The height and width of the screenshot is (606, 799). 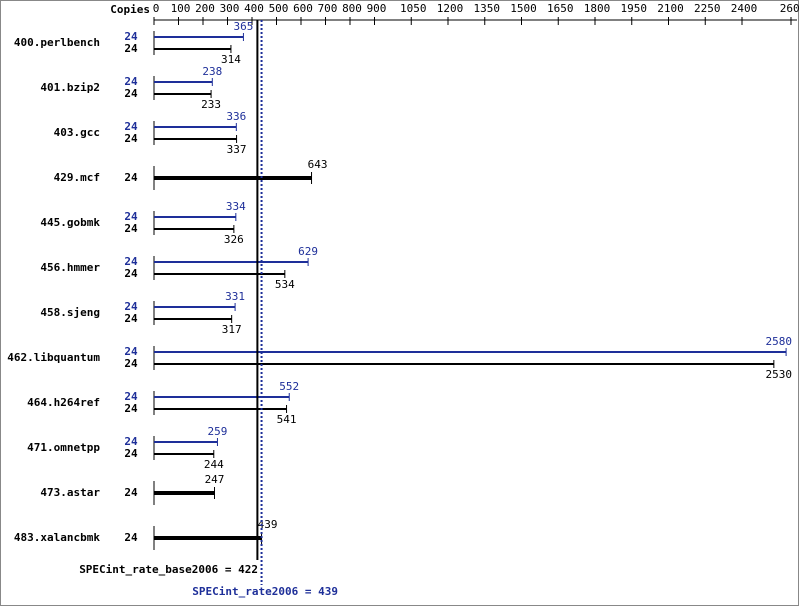 I want to click on value-label: 541, so click(x=287, y=419).